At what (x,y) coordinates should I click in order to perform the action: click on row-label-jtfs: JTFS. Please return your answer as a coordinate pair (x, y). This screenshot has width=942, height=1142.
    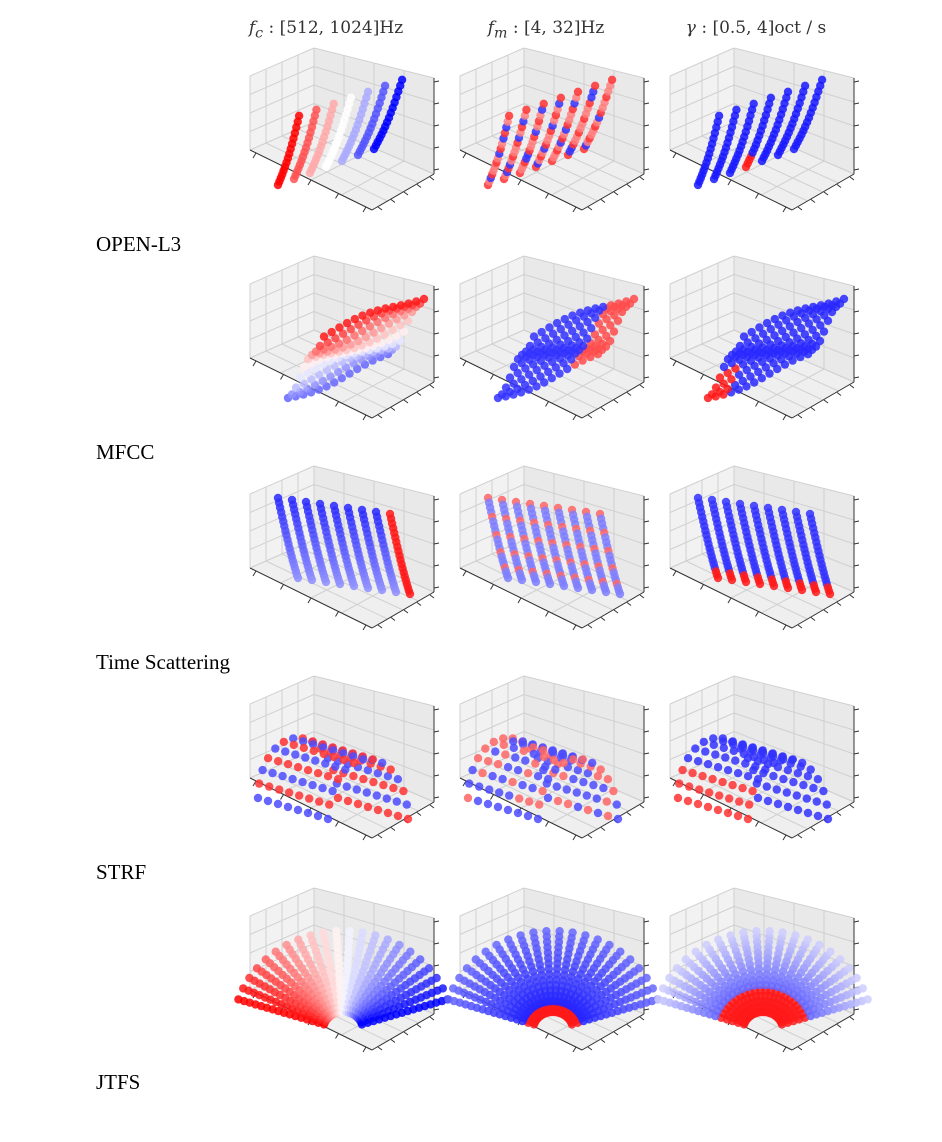
    Looking at the image, I should click on (118, 1082).